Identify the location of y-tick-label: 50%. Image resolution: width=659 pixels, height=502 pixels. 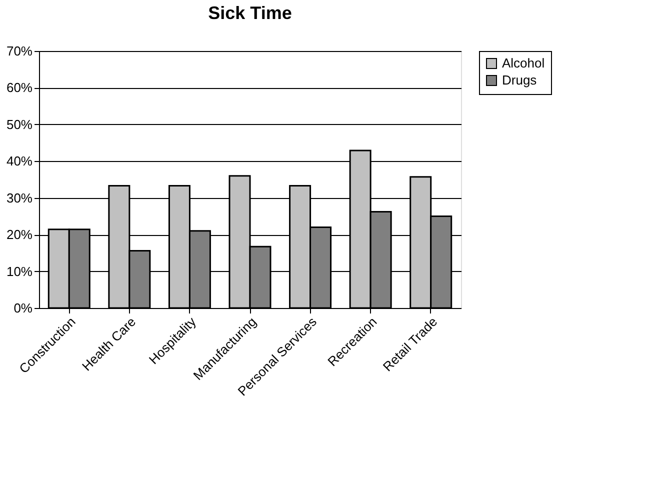
(19, 124).